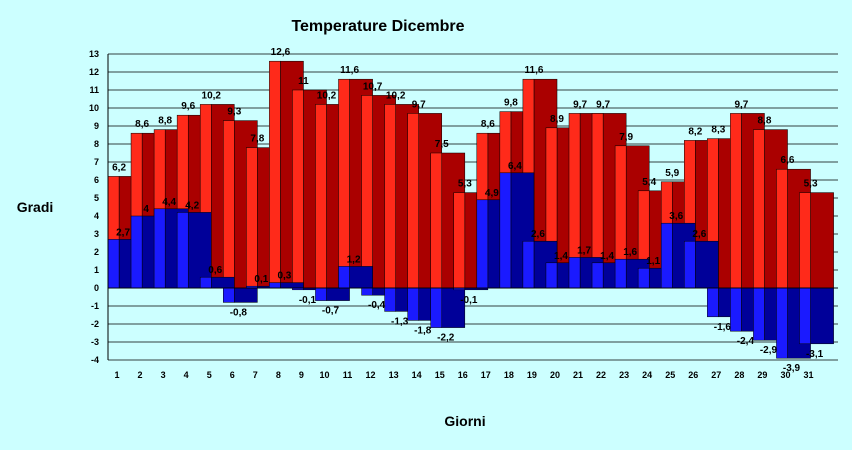 Image resolution: width=852 pixels, height=450 pixels. I want to click on max-data-label: 5,3, so click(811, 184).